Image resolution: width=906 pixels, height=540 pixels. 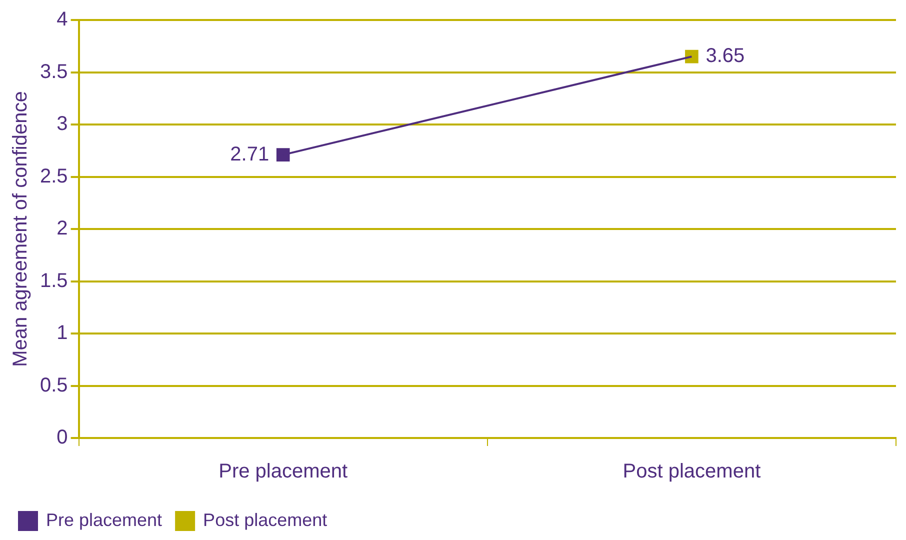 What do you see at coordinates (54, 176) in the screenshot?
I see `y-tick-label: 2.5` at bounding box center [54, 176].